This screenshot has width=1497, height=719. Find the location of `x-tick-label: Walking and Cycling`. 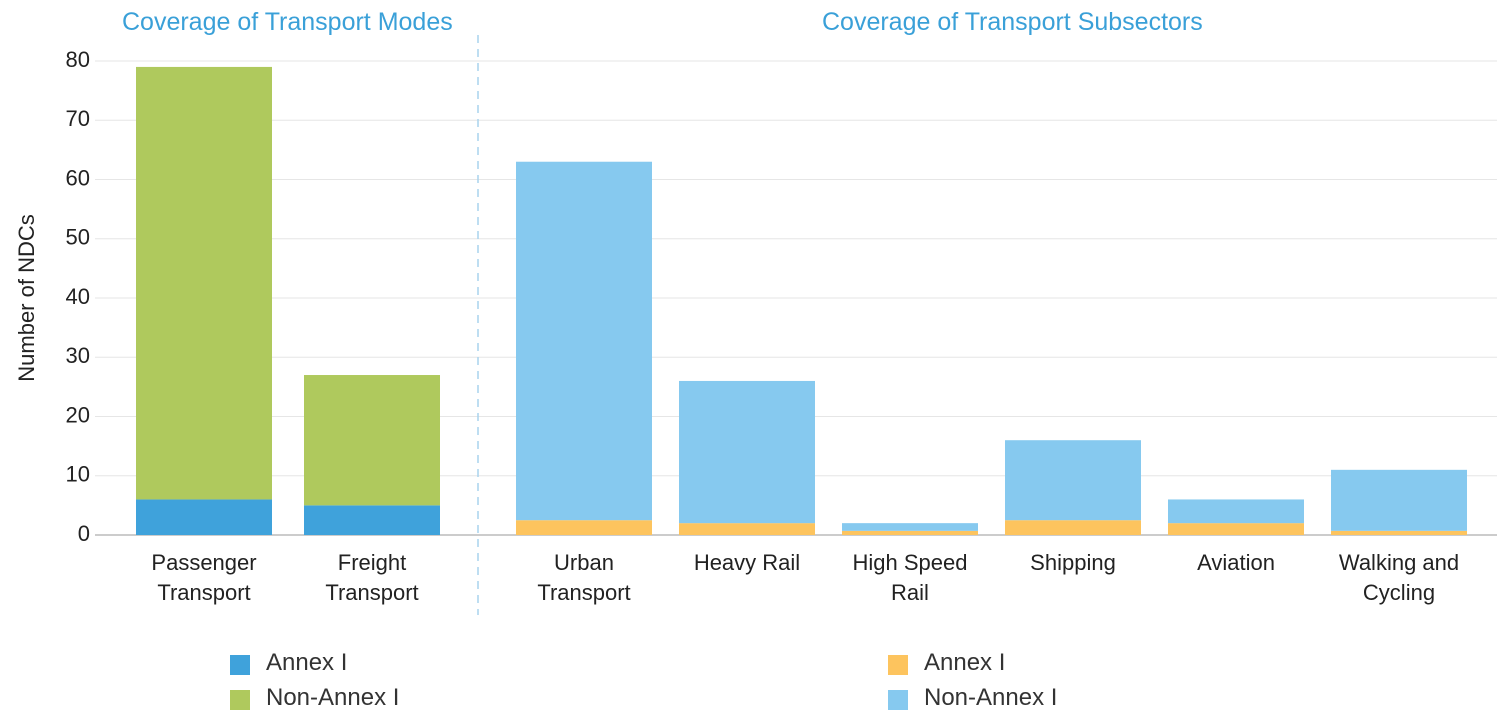

x-tick-label: Walking and Cycling is located at coordinates (1399, 577).